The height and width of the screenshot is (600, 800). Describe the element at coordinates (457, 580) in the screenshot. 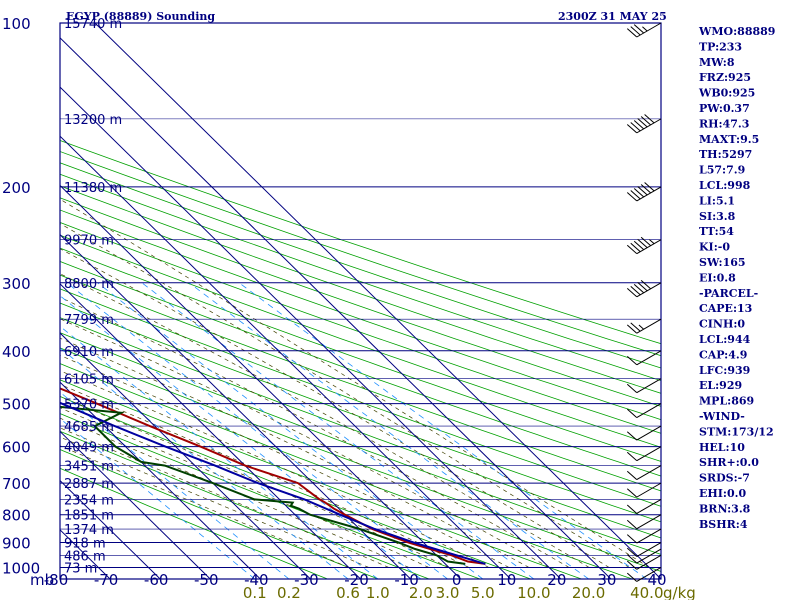

I see `temperature-label: 0` at that location.